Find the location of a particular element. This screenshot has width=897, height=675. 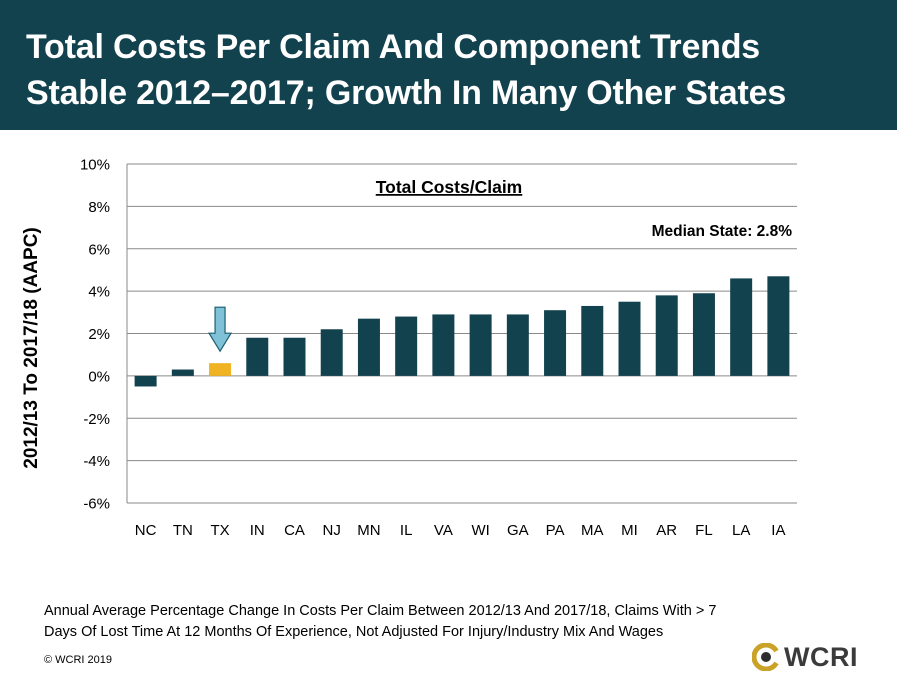

x-tick-label: IL is located at coordinates (406, 530).